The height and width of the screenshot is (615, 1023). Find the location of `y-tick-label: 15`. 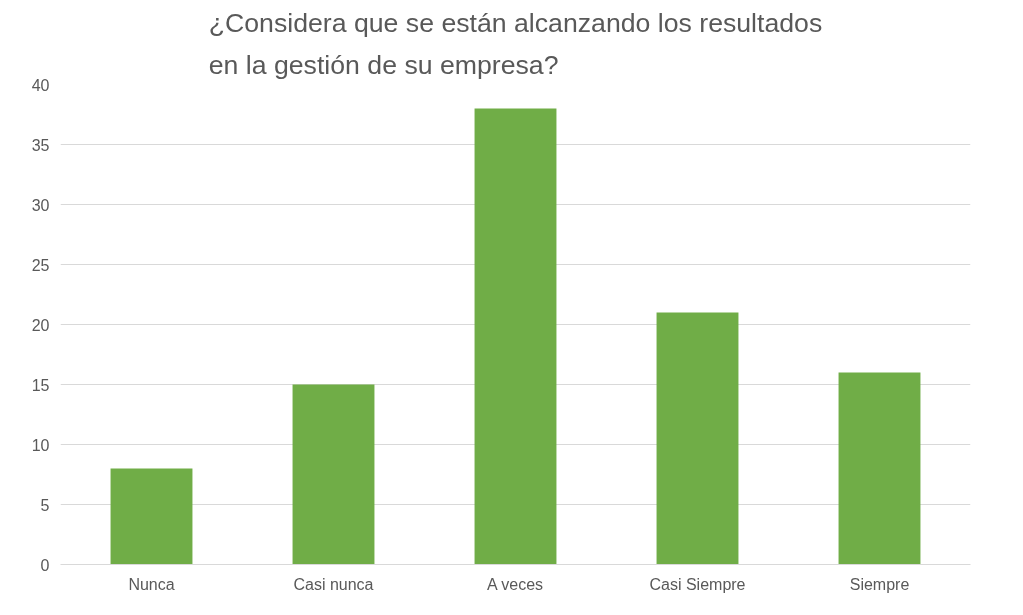

y-tick-label: 15 is located at coordinates (40, 385).